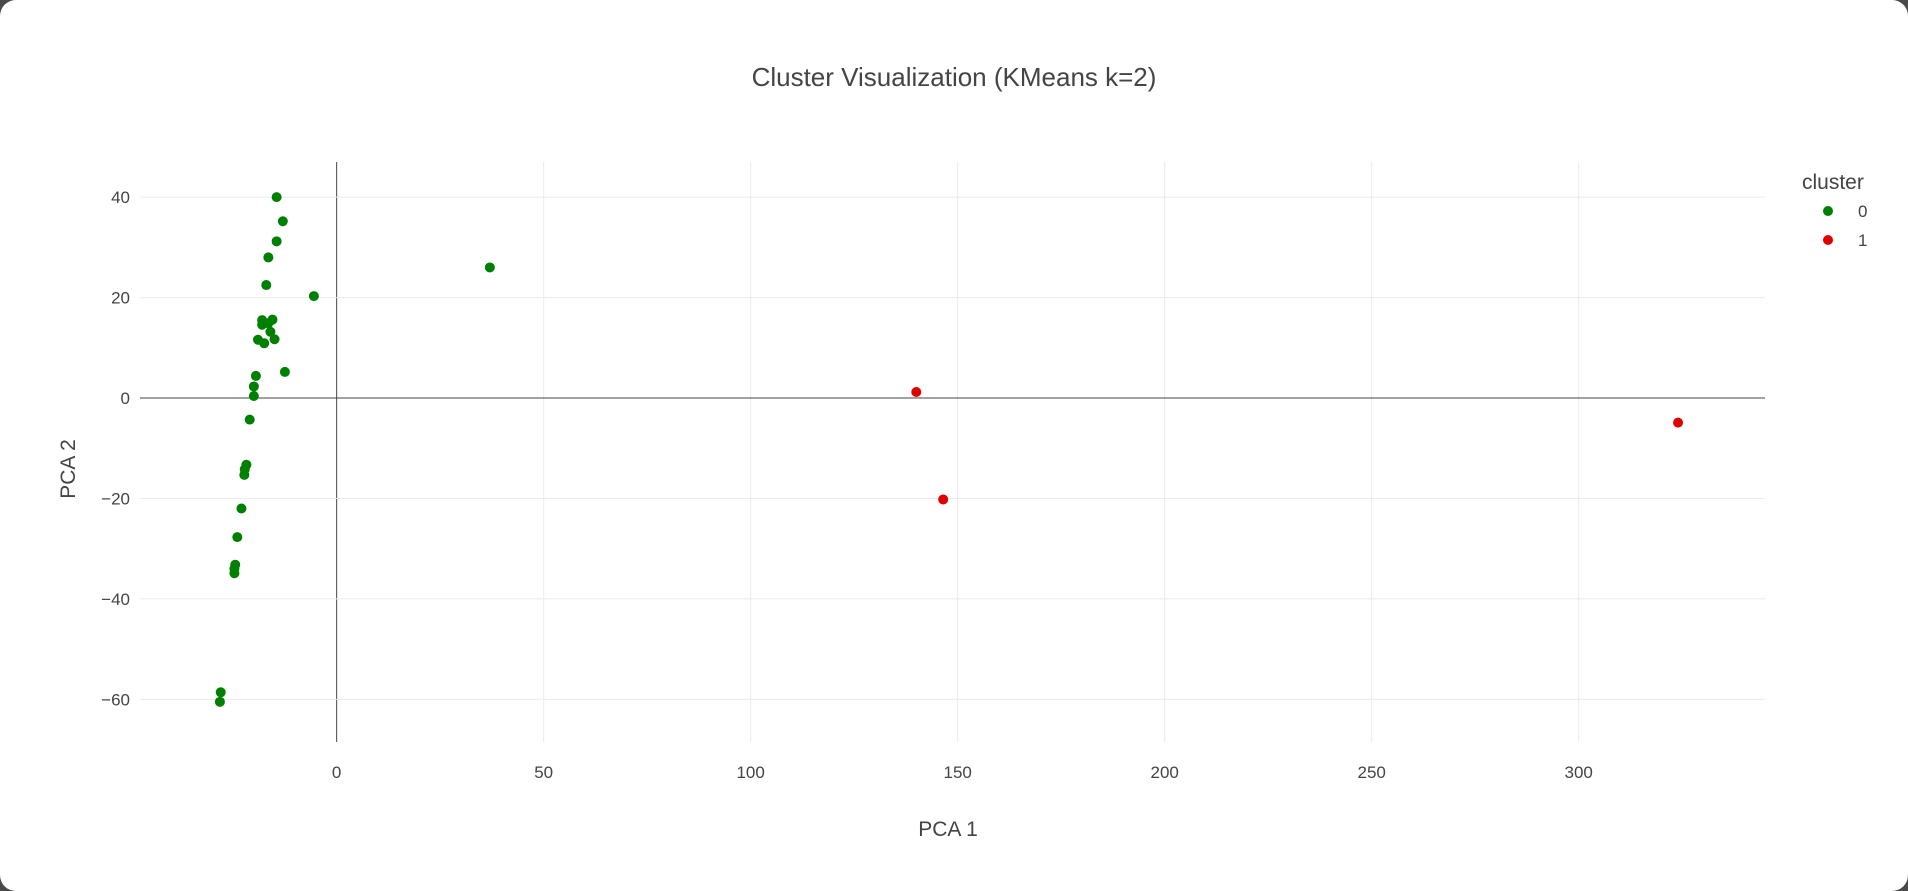 This screenshot has width=1908, height=891. Describe the element at coordinates (1862, 240) in the screenshot. I see `legend-label: 1` at that location.